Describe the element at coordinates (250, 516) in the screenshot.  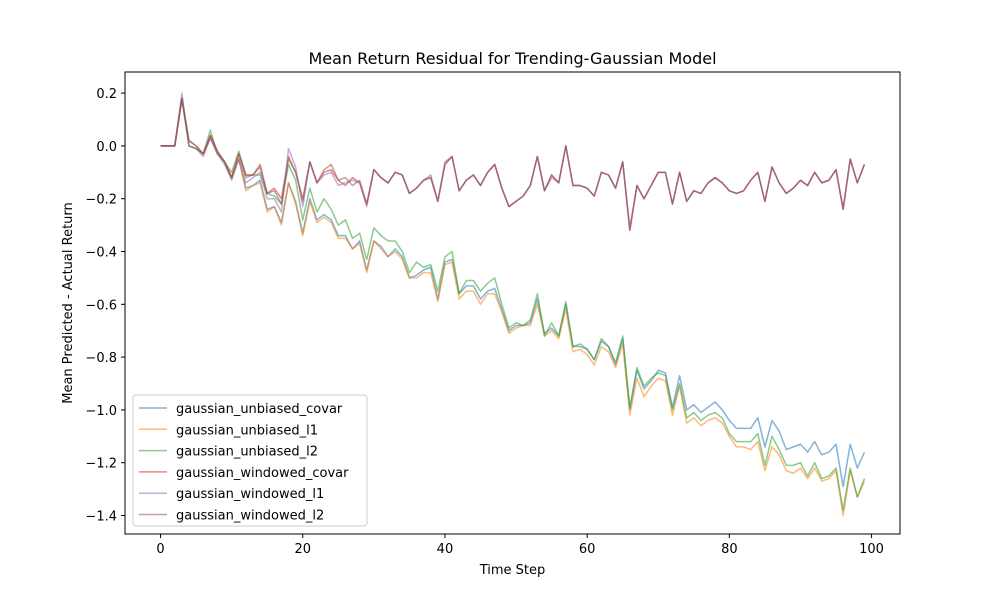
I see `legend-label: gaussian_windowed_l2` at that location.